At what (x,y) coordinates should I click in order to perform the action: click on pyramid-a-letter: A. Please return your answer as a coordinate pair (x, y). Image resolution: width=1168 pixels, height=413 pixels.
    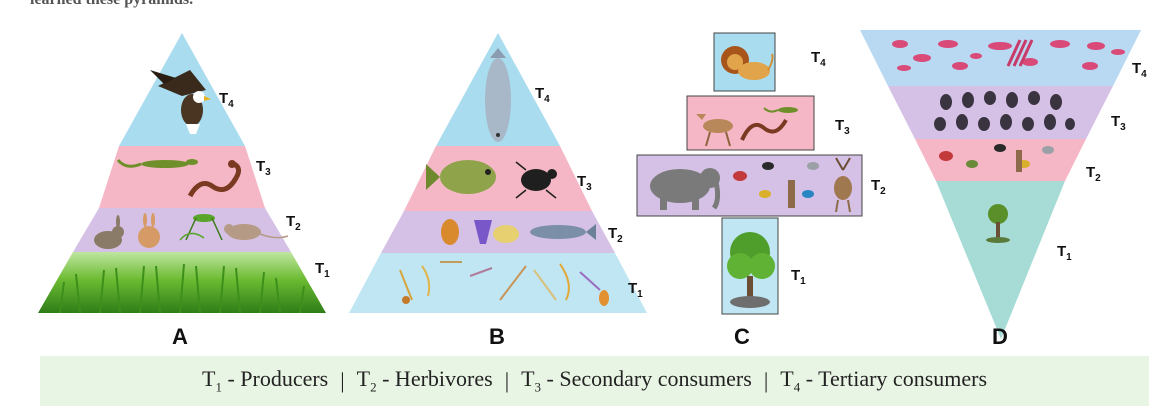
    Looking at the image, I should click on (180, 336).